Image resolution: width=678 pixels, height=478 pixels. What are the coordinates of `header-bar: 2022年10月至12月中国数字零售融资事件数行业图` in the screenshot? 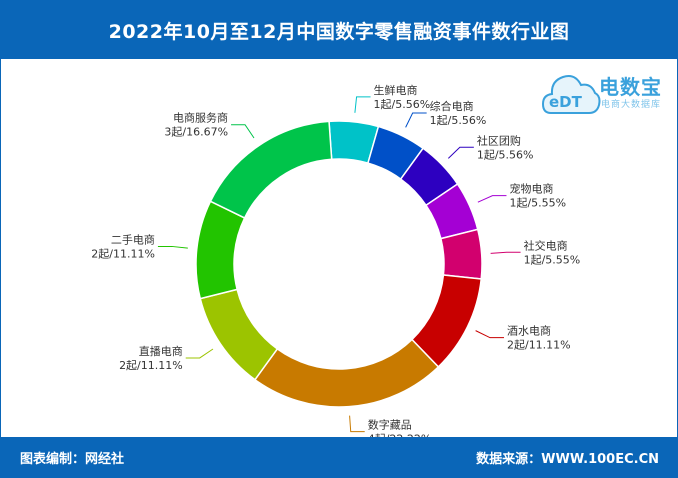 It's located at (339, 30).